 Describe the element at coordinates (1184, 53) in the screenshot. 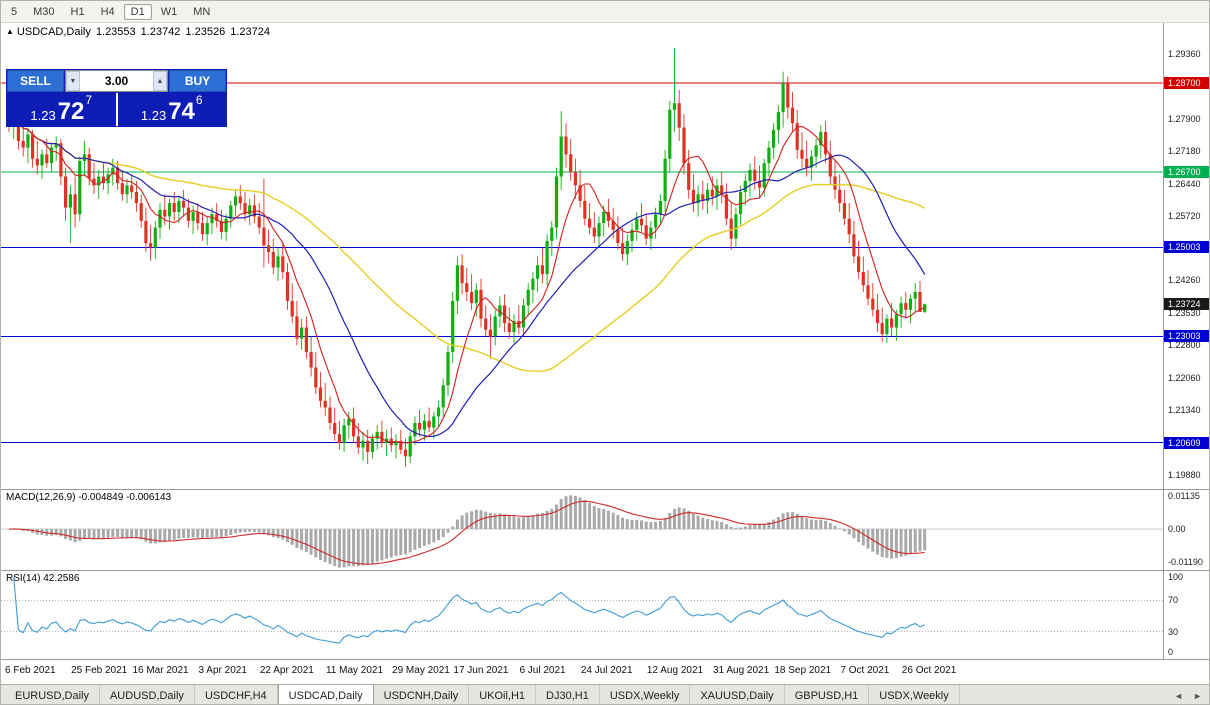

I see `price-tick: 1.29360` at that location.